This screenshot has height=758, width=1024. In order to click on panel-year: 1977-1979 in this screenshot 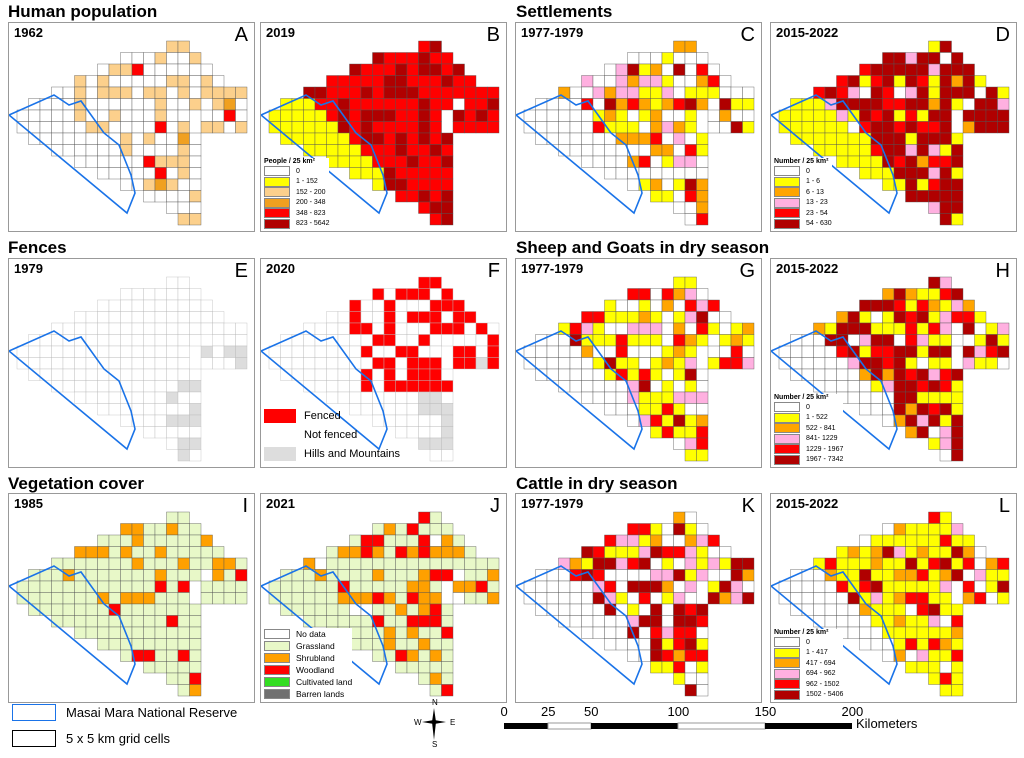, I will do `click(552, 32)`.